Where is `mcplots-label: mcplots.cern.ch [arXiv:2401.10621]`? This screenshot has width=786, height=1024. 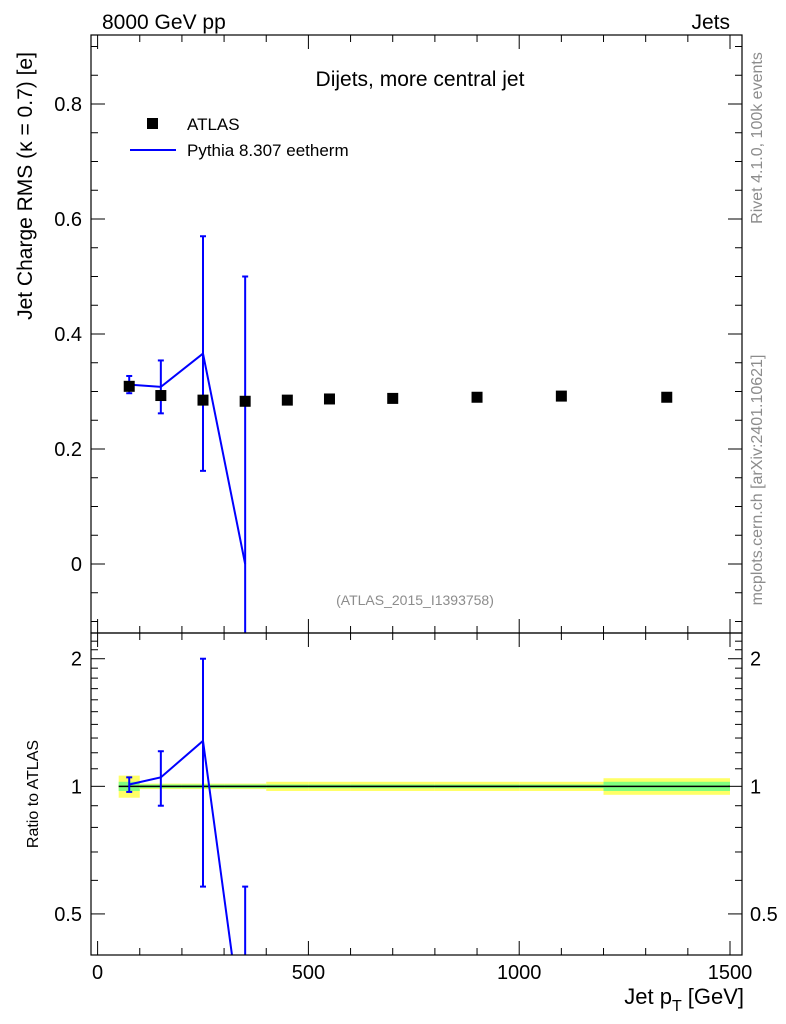 mcplots-label: mcplots.cern.ch [arXiv:2401.10621] is located at coordinates (757, 480).